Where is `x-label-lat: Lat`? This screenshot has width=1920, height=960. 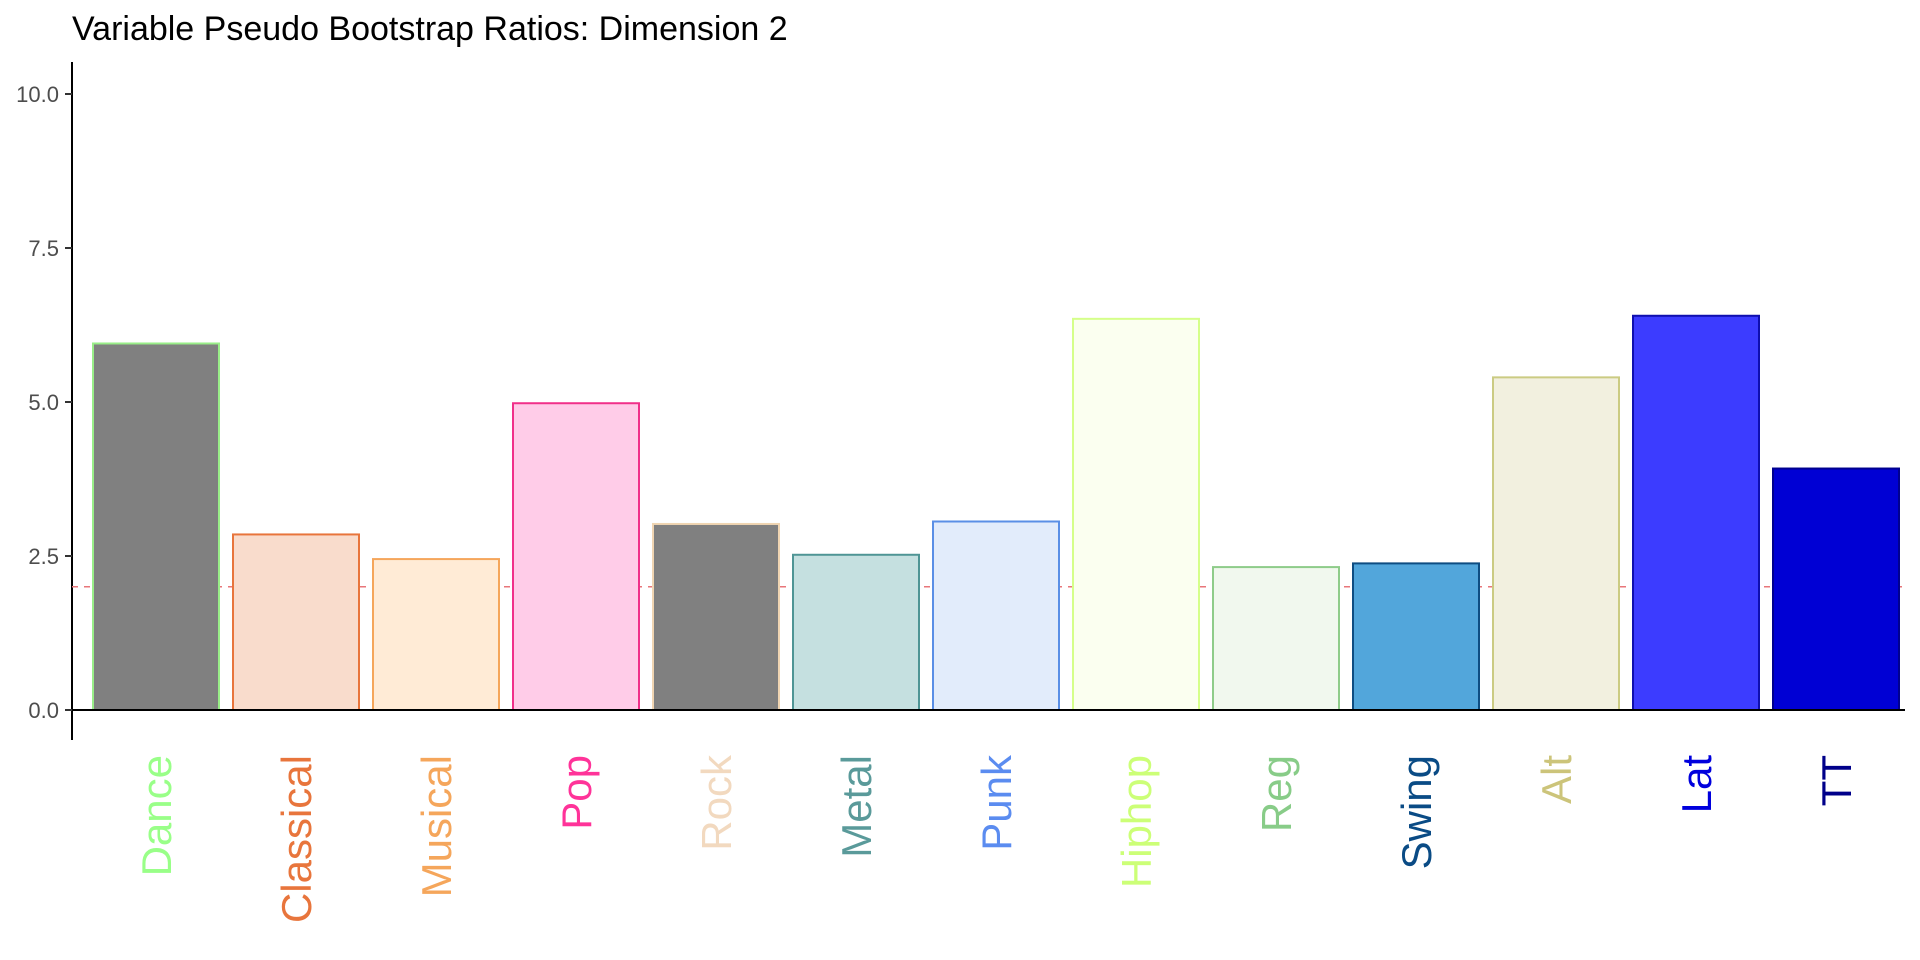
x-label-lat: Lat is located at coordinates (1696, 784).